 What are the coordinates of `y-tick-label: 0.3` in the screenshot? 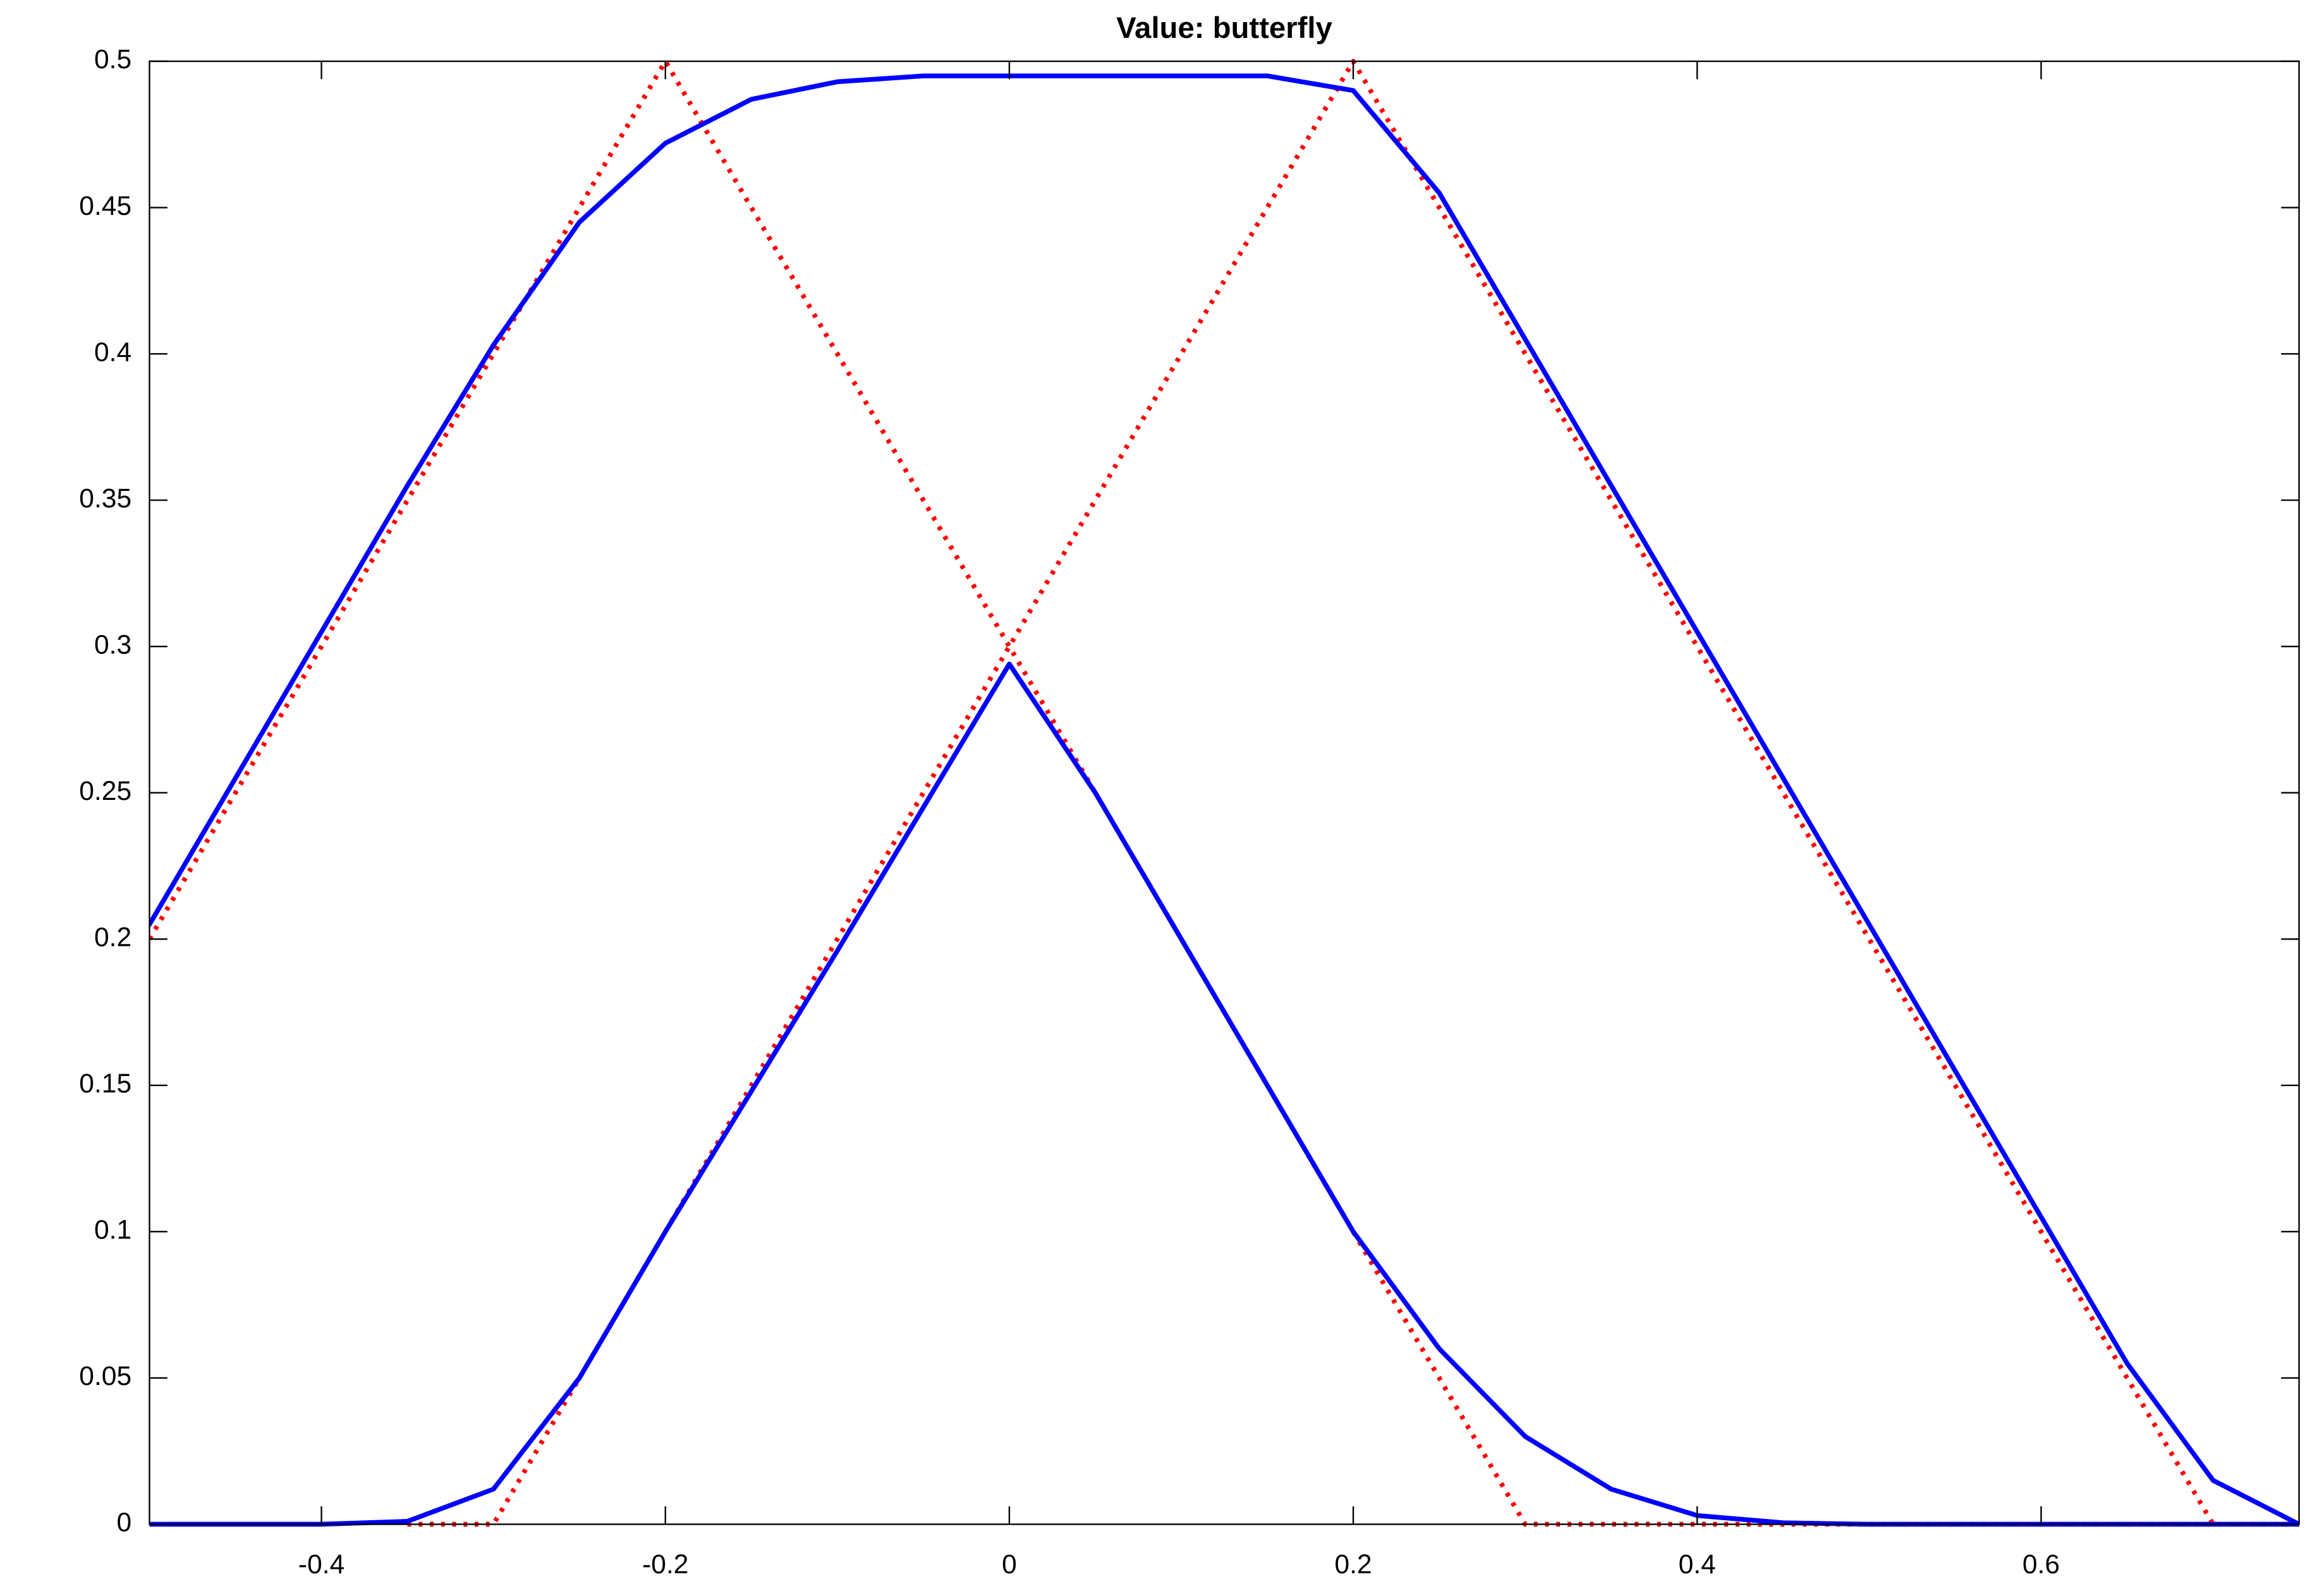 It's located at (112, 644).